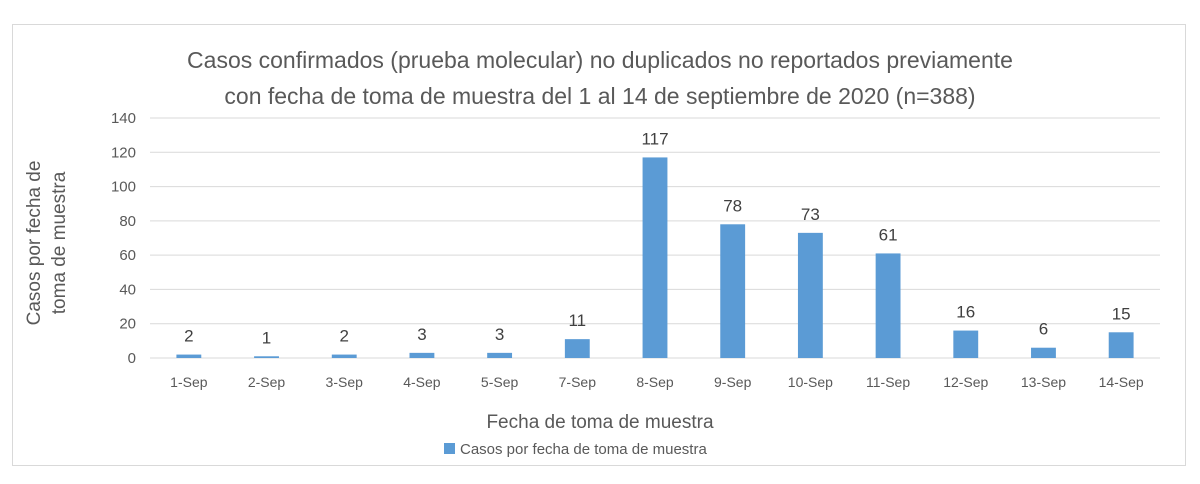 The height and width of the screenshot is (484, 1200). I want to click on y-tick-label: 20, so click(127, 324).